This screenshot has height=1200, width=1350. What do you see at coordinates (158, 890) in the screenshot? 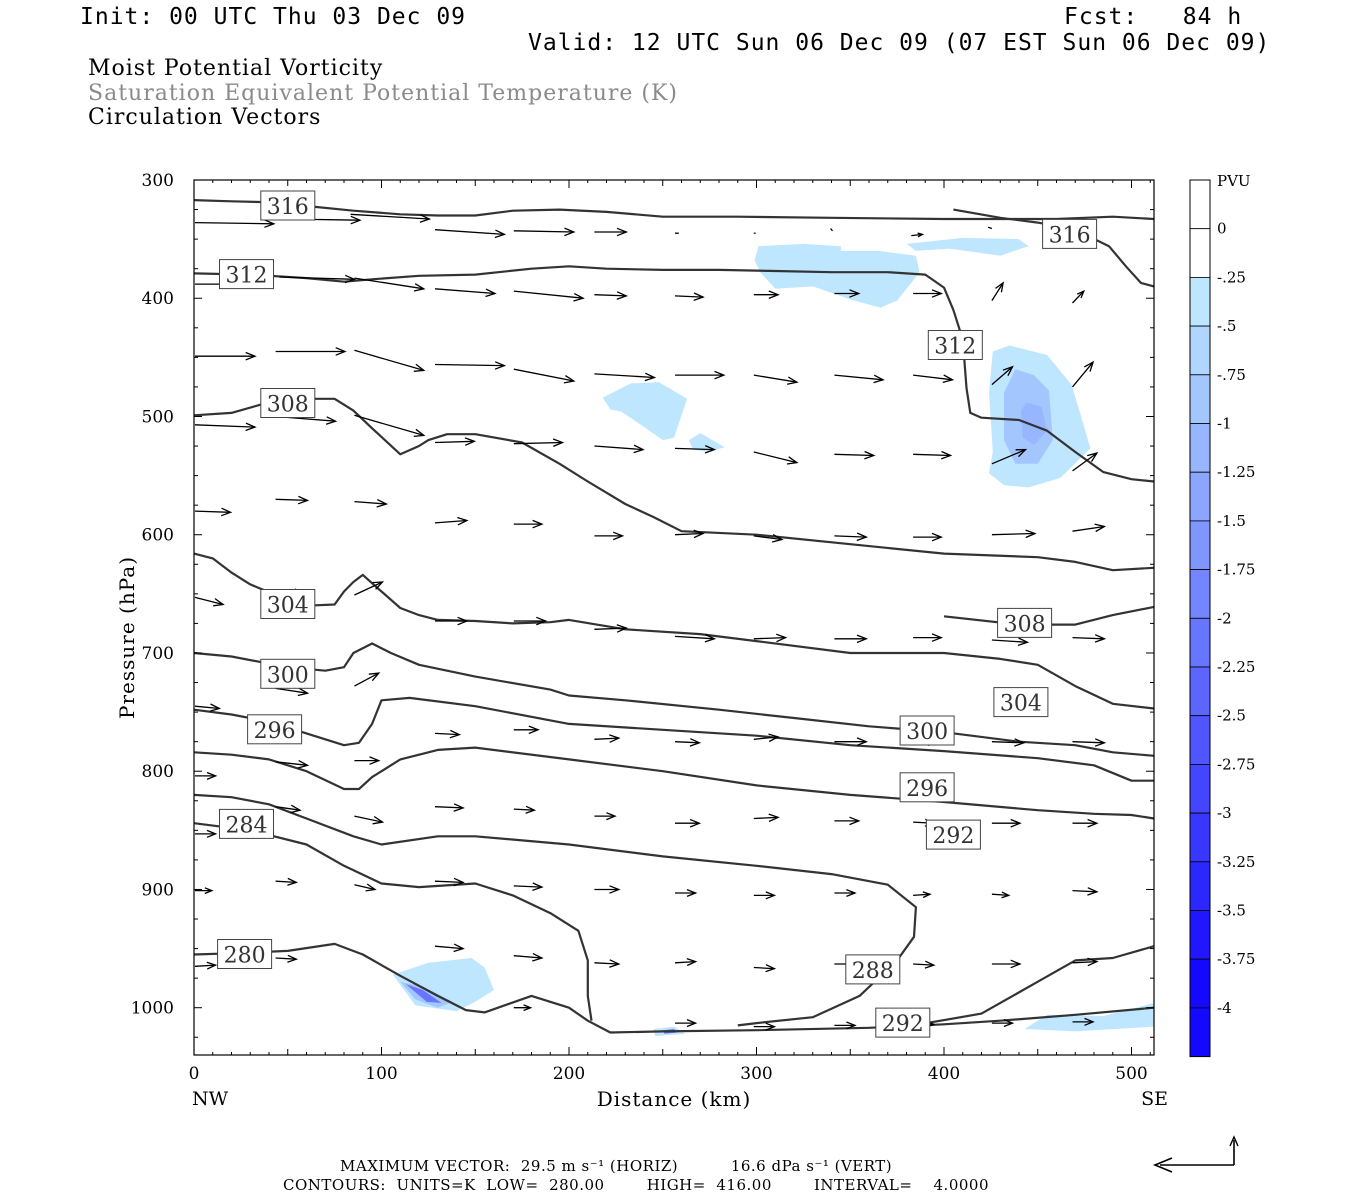
I see `y-tick-label: 900` at bounding box center [158, 890].